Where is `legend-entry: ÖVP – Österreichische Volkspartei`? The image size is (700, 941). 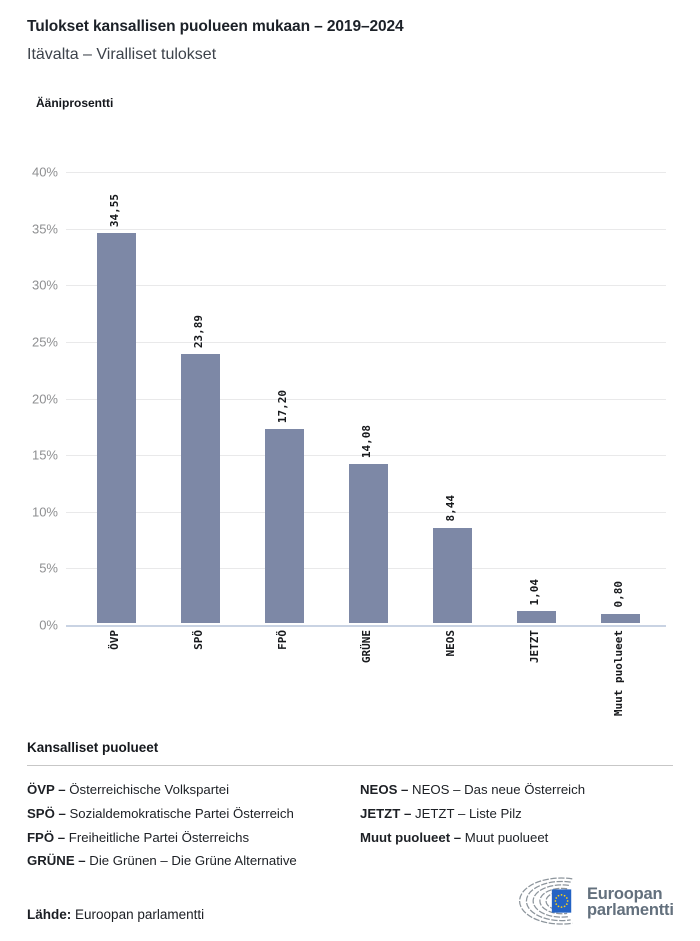
legend-entry: ÖVP – Österreichische Volkspartei is located at coordinates (193, 790).